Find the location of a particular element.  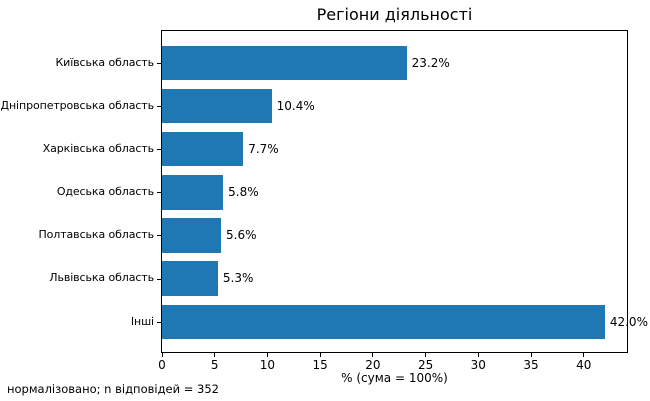

x-axis-label: % (сума = 100%) is located at coordinates (394, 378).